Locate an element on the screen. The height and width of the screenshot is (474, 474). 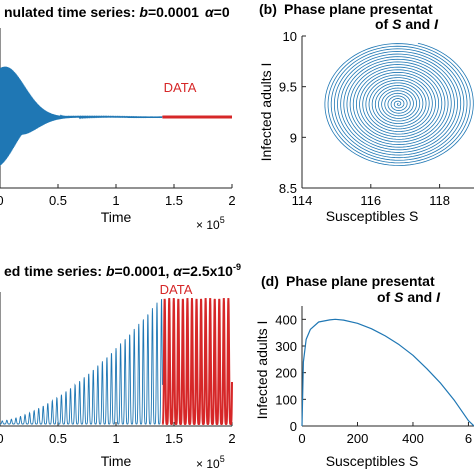
panel-b-title-line1: Phase plane presentat is located at coordinates (358, 9).